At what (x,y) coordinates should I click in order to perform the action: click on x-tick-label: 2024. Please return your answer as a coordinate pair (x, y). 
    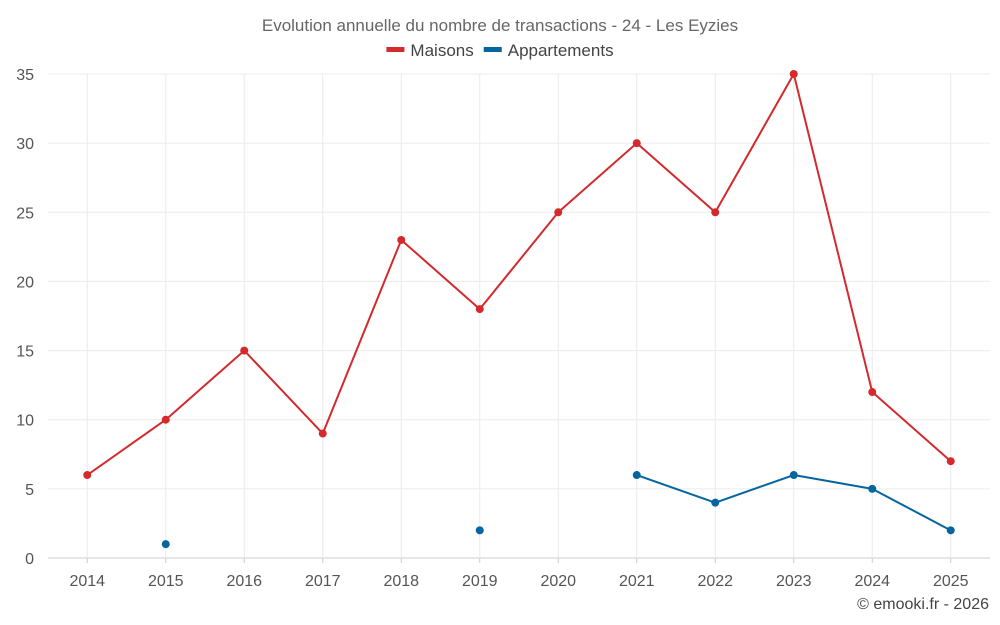
    Looking at the image, I should click on (872, 581).